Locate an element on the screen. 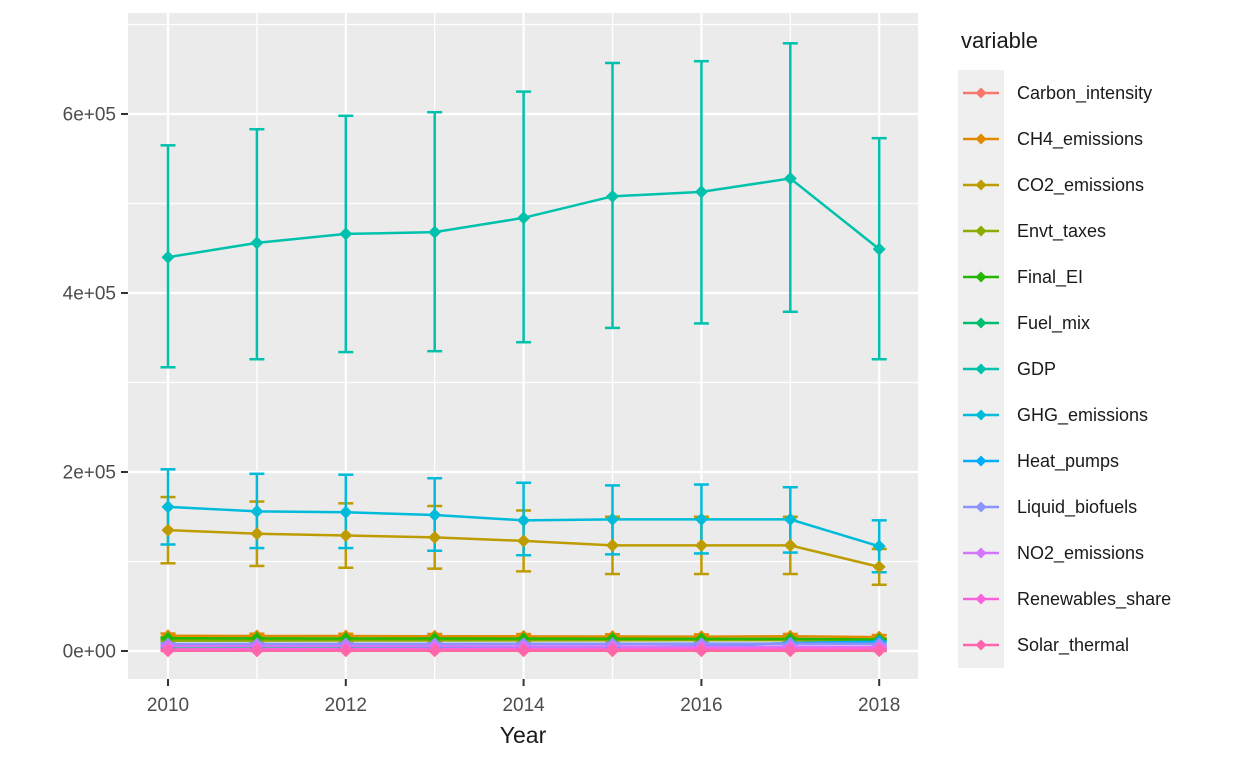  legend-item-label: CH4_emissions is located at coordinates (1080, 138).